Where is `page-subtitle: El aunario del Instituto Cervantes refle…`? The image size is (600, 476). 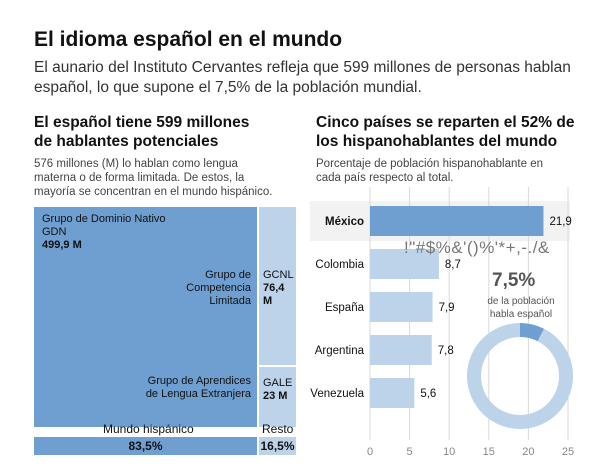
page-subtitle: El aunario del Instituto Cervantes refle… is located at coordinates (302, 77).